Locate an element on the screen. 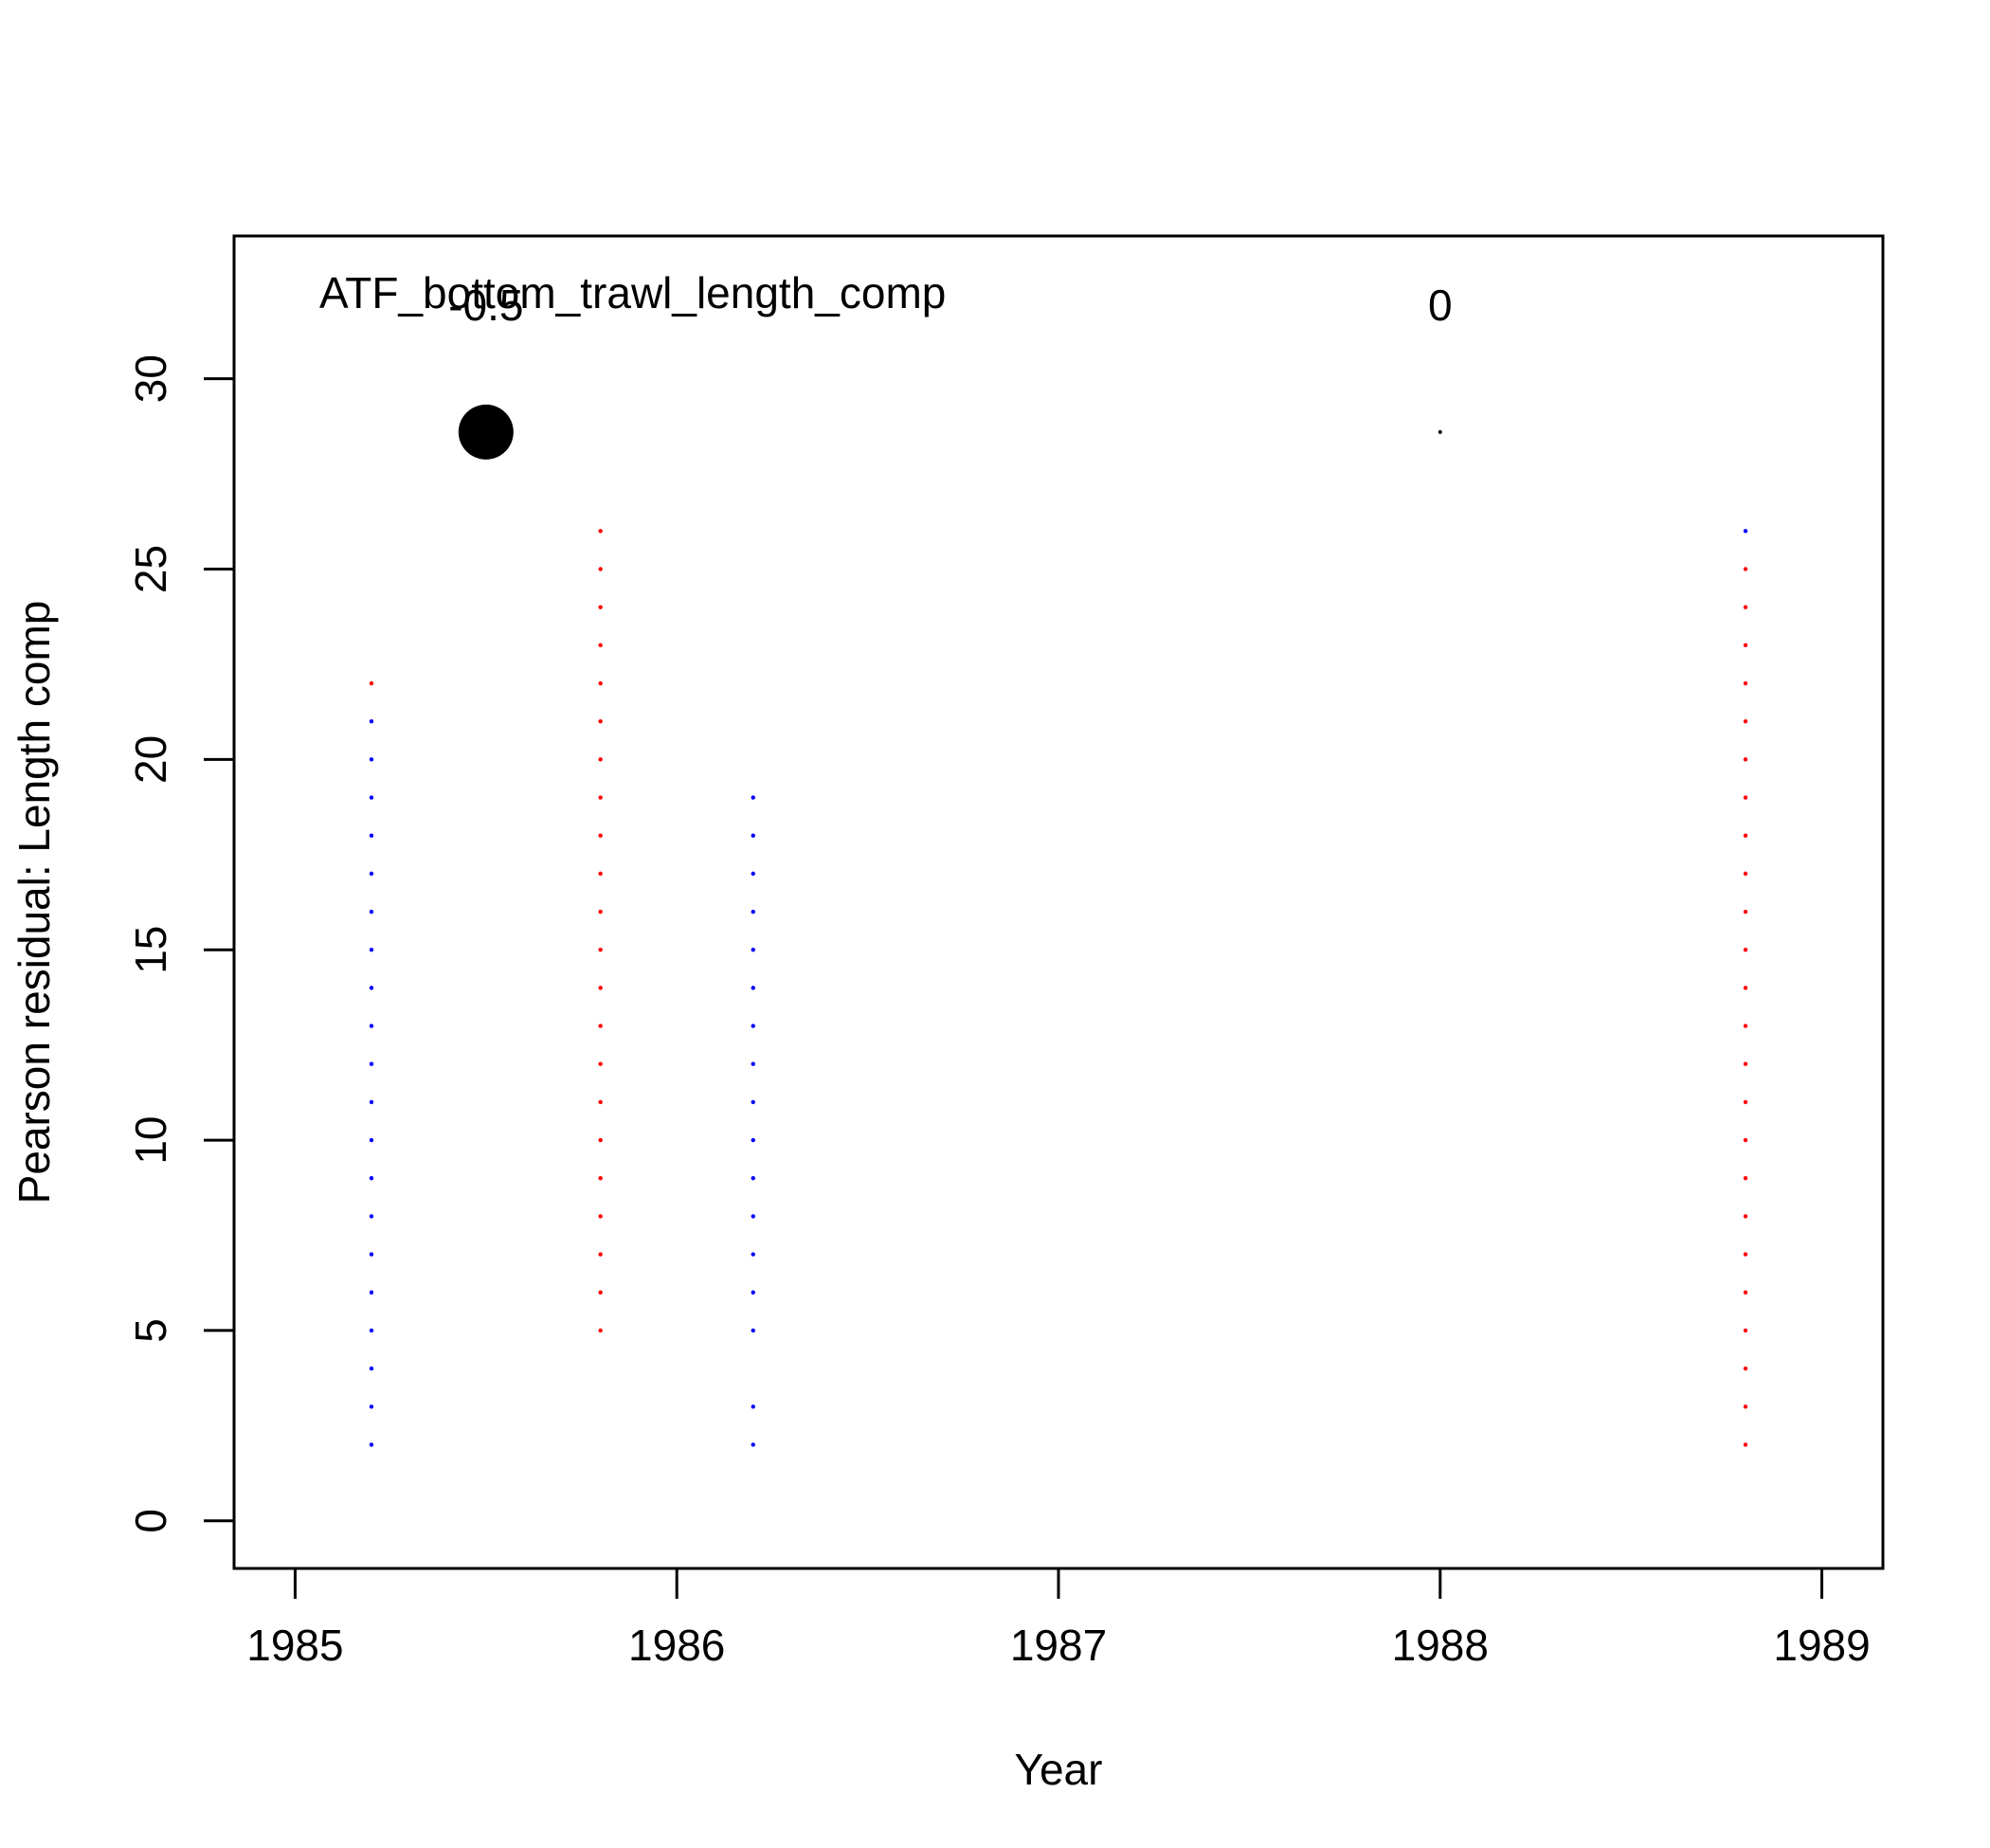 Image resolution: width=1990 pixels, height=1848 pixels. x-tick-label: 1987 is located at coordinates (1058, 1646).